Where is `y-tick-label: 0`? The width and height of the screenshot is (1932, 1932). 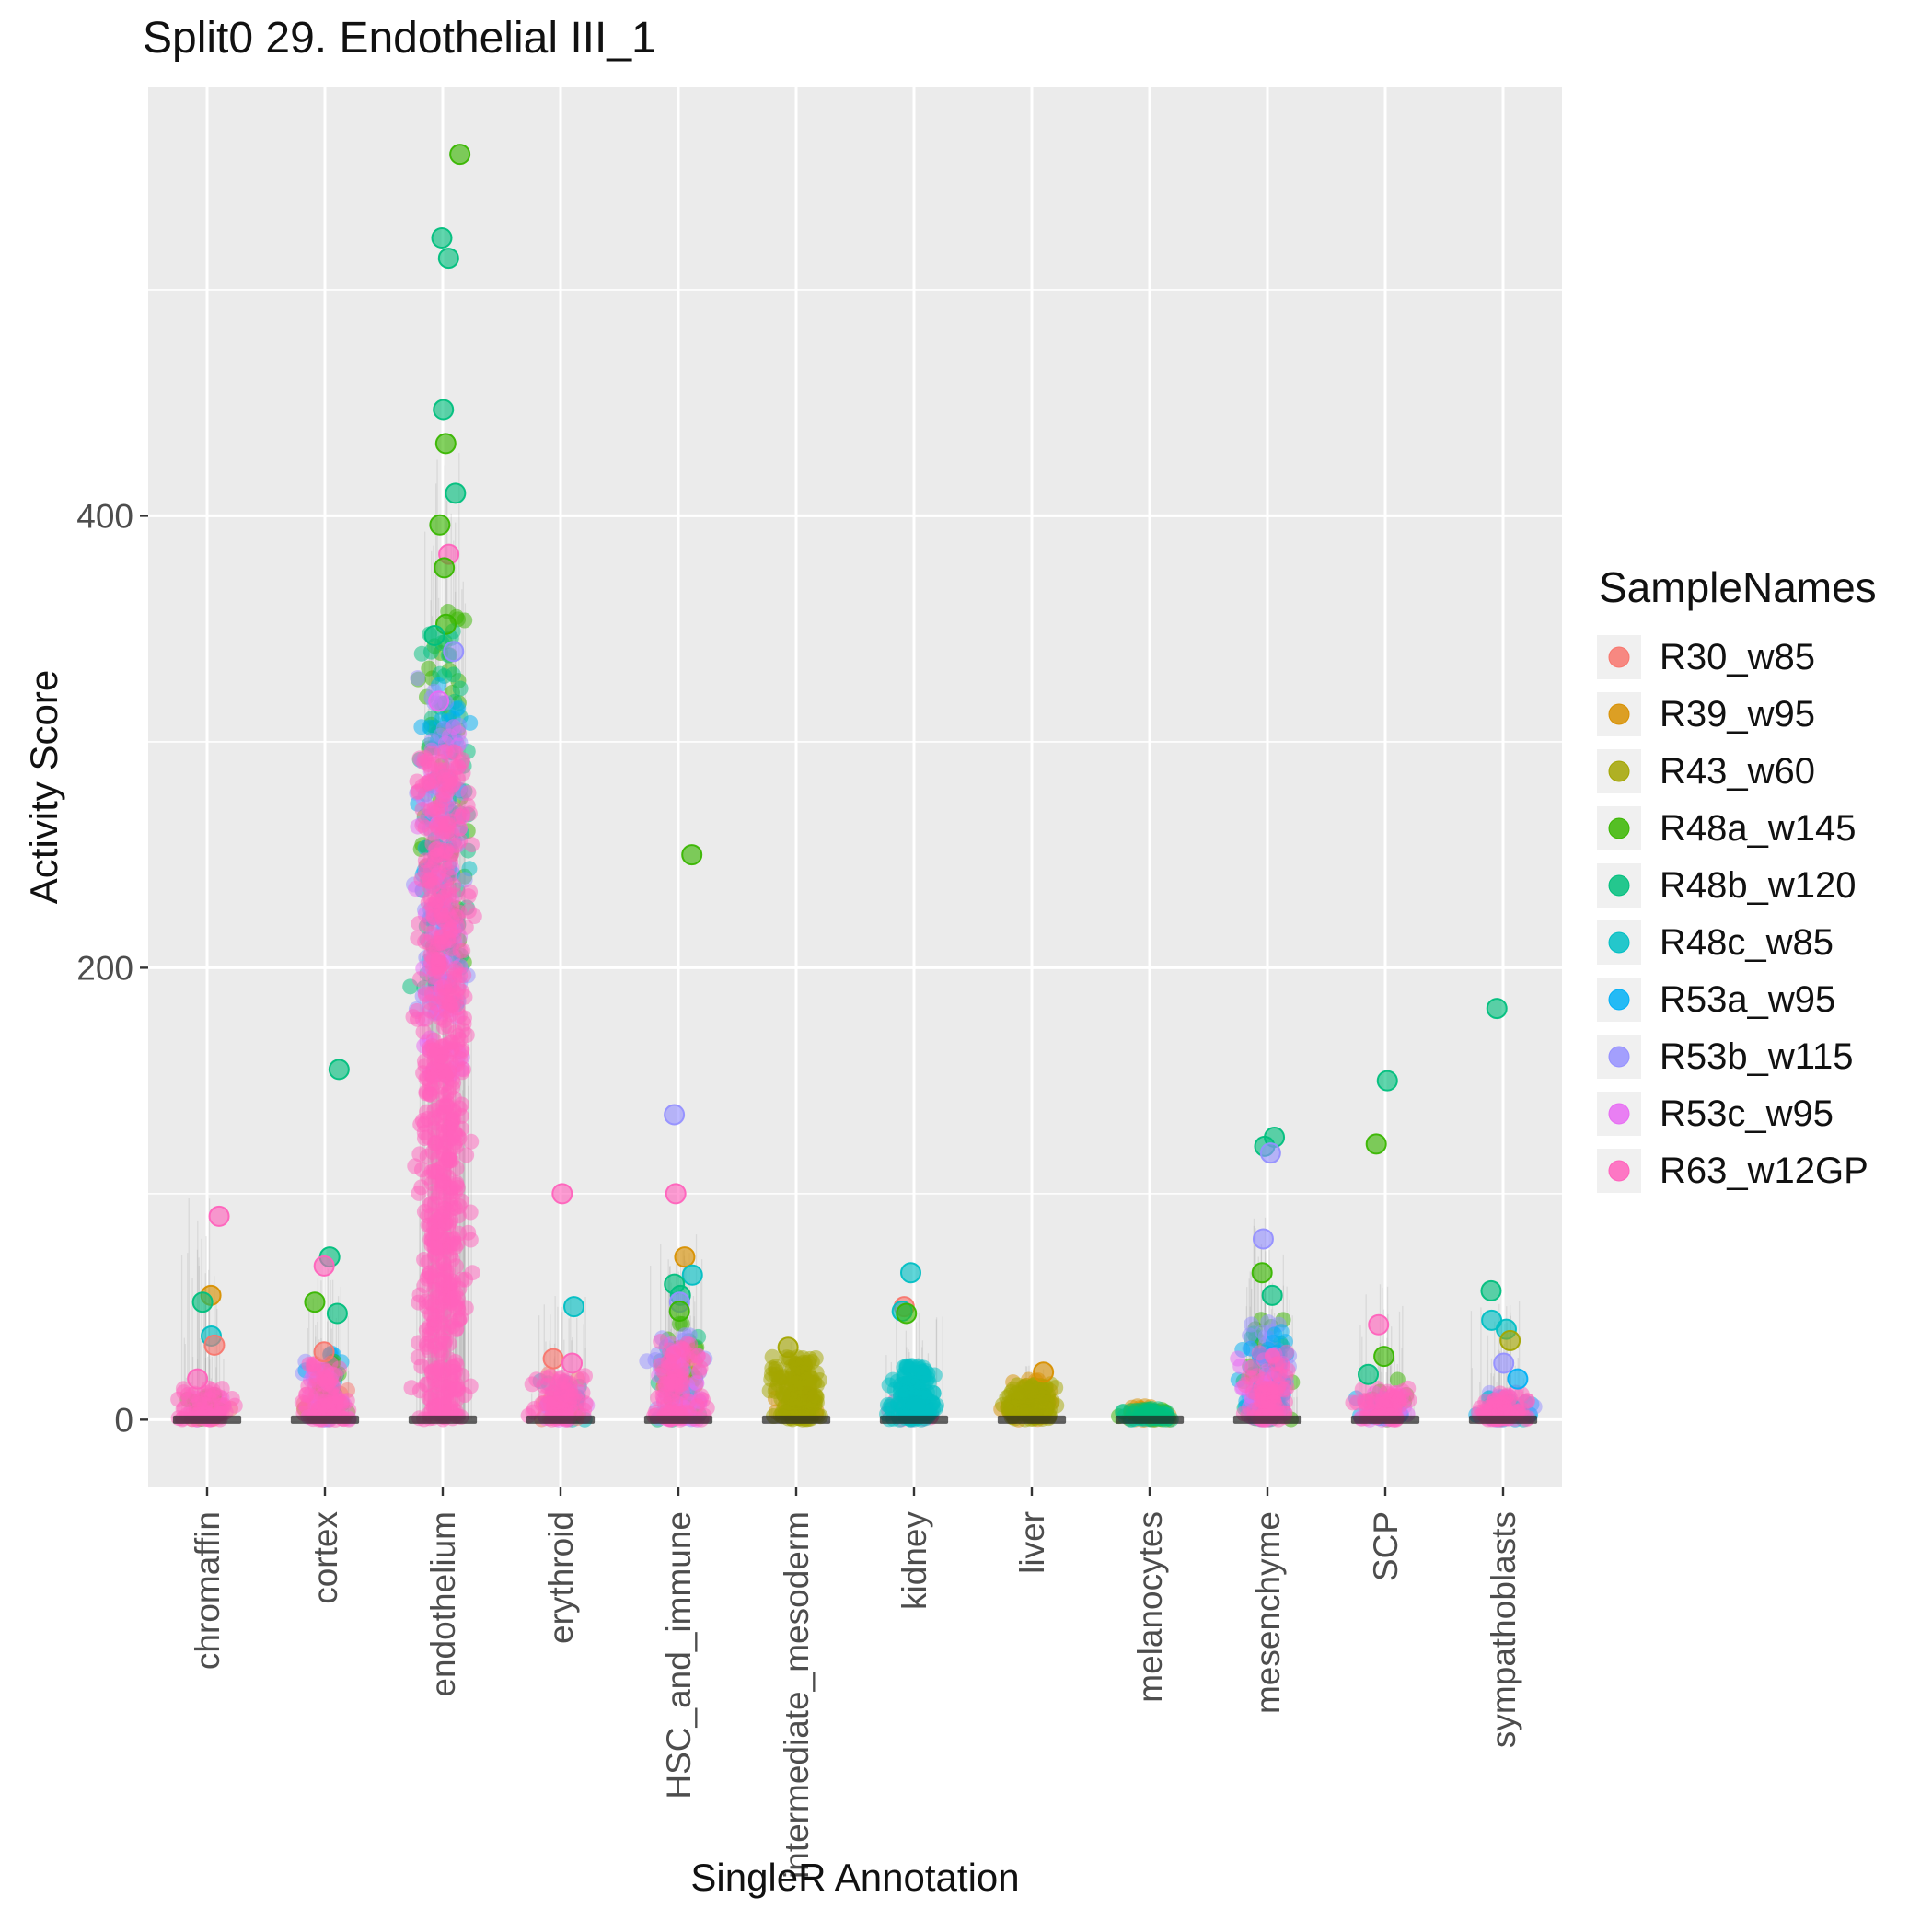
y-tick-label: 0 is located at coordinates (124, 1420).